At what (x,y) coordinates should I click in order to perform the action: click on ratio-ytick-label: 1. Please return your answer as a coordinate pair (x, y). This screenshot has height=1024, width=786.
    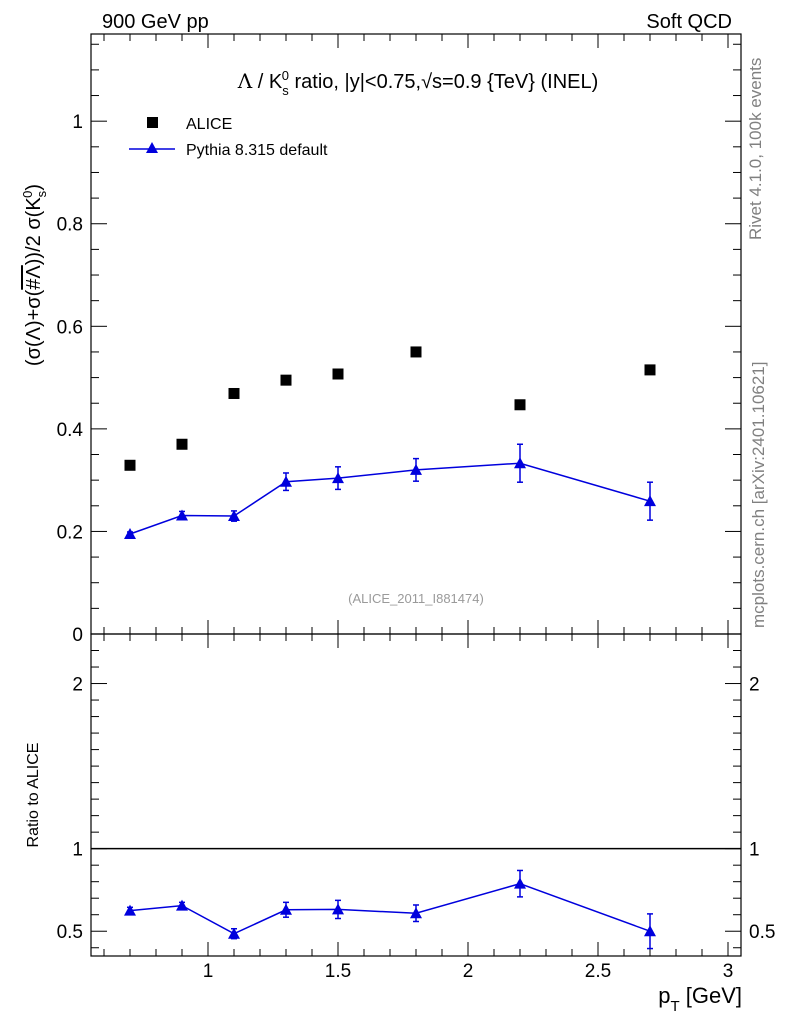
    Looking at the image, I should click on (77, 850).